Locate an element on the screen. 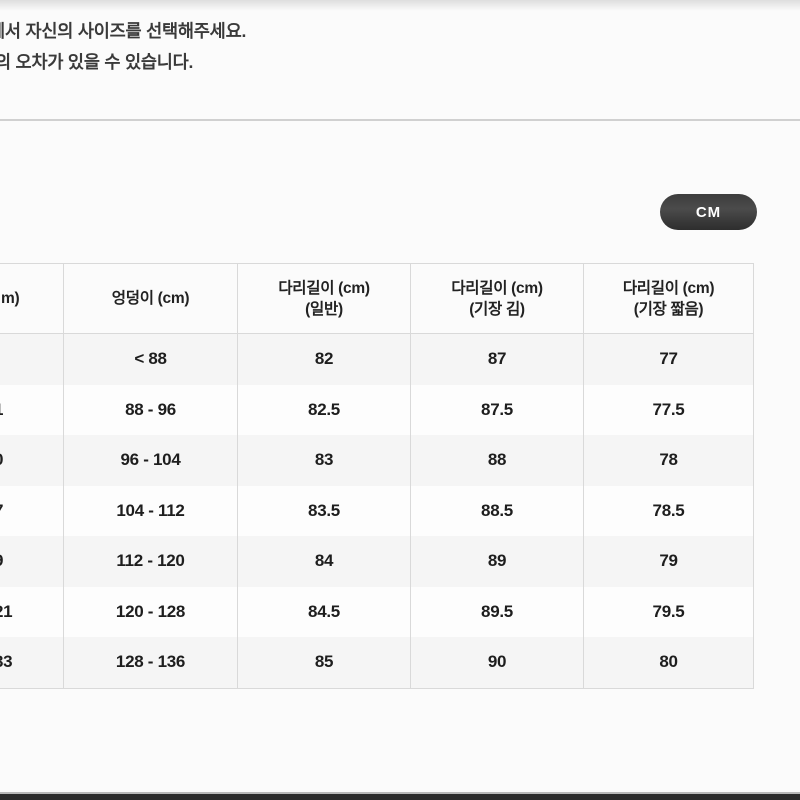  leg-short-cell: 78.5 is located at coordinates (668, 510).